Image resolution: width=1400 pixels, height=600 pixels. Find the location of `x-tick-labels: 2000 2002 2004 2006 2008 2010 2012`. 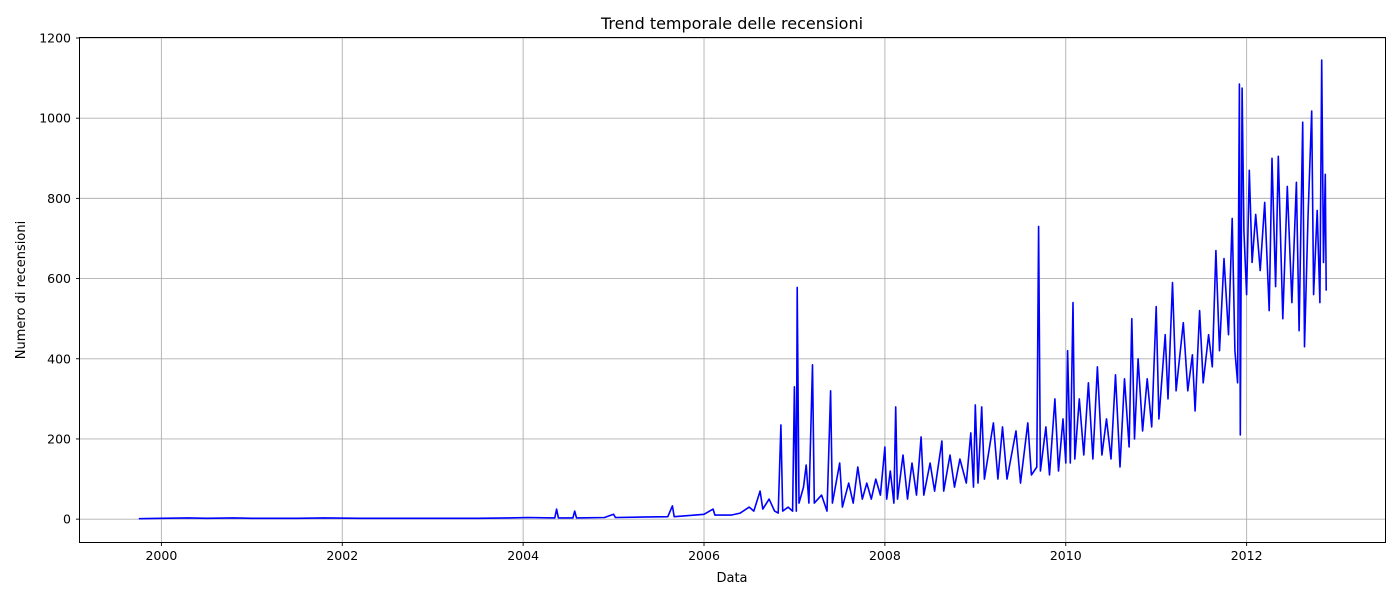

x-tick-labels: 2000 2002 2004 2006 2008 2010 2012 is located at coordinates (703, 555).